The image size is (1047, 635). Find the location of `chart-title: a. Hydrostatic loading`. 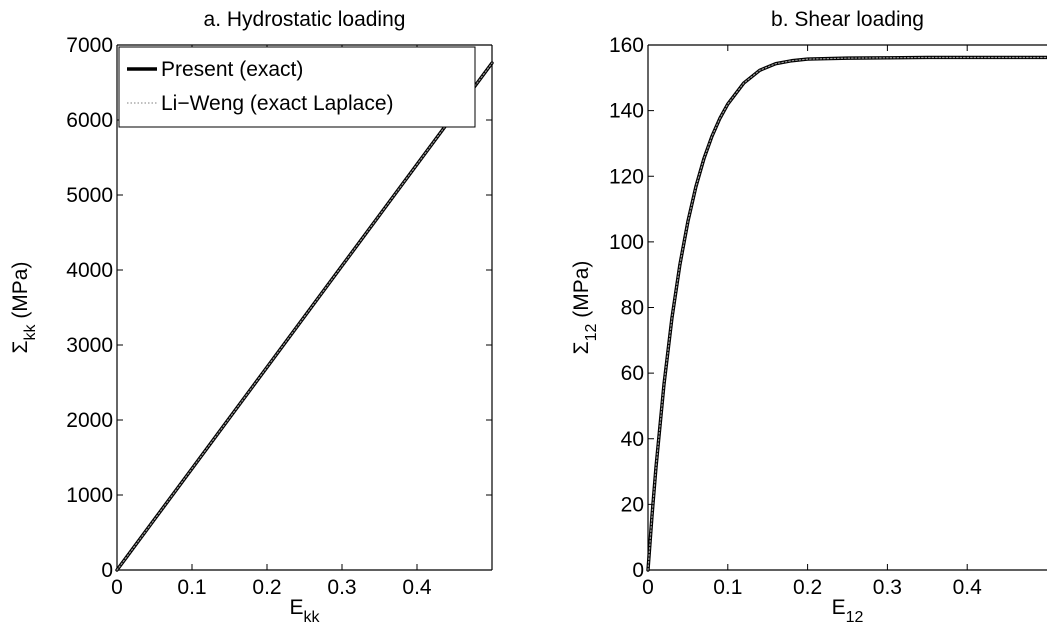

chart-title: a. Hydrostatic loading is located at coordinates (305, 19).